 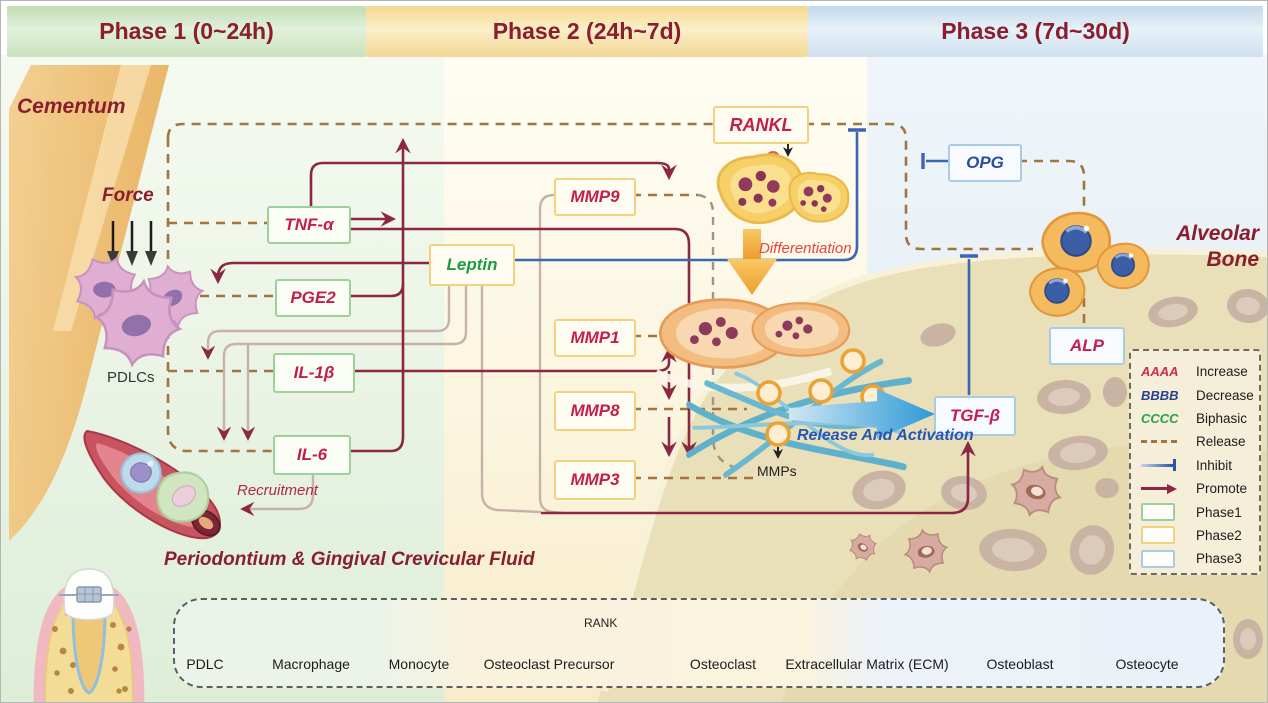 I want to click on phase2-header: Phase 2 (24h~7d), so click(x=587, y=31).